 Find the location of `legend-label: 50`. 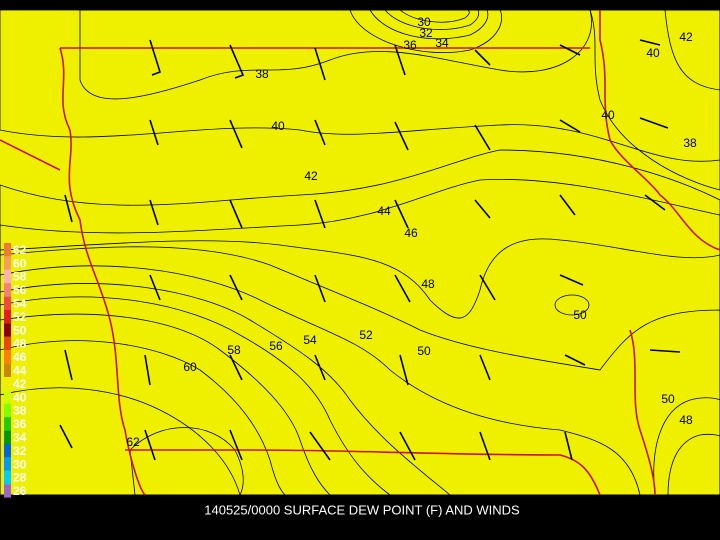

legend-label: 50 is located at coordinates (20, 330).